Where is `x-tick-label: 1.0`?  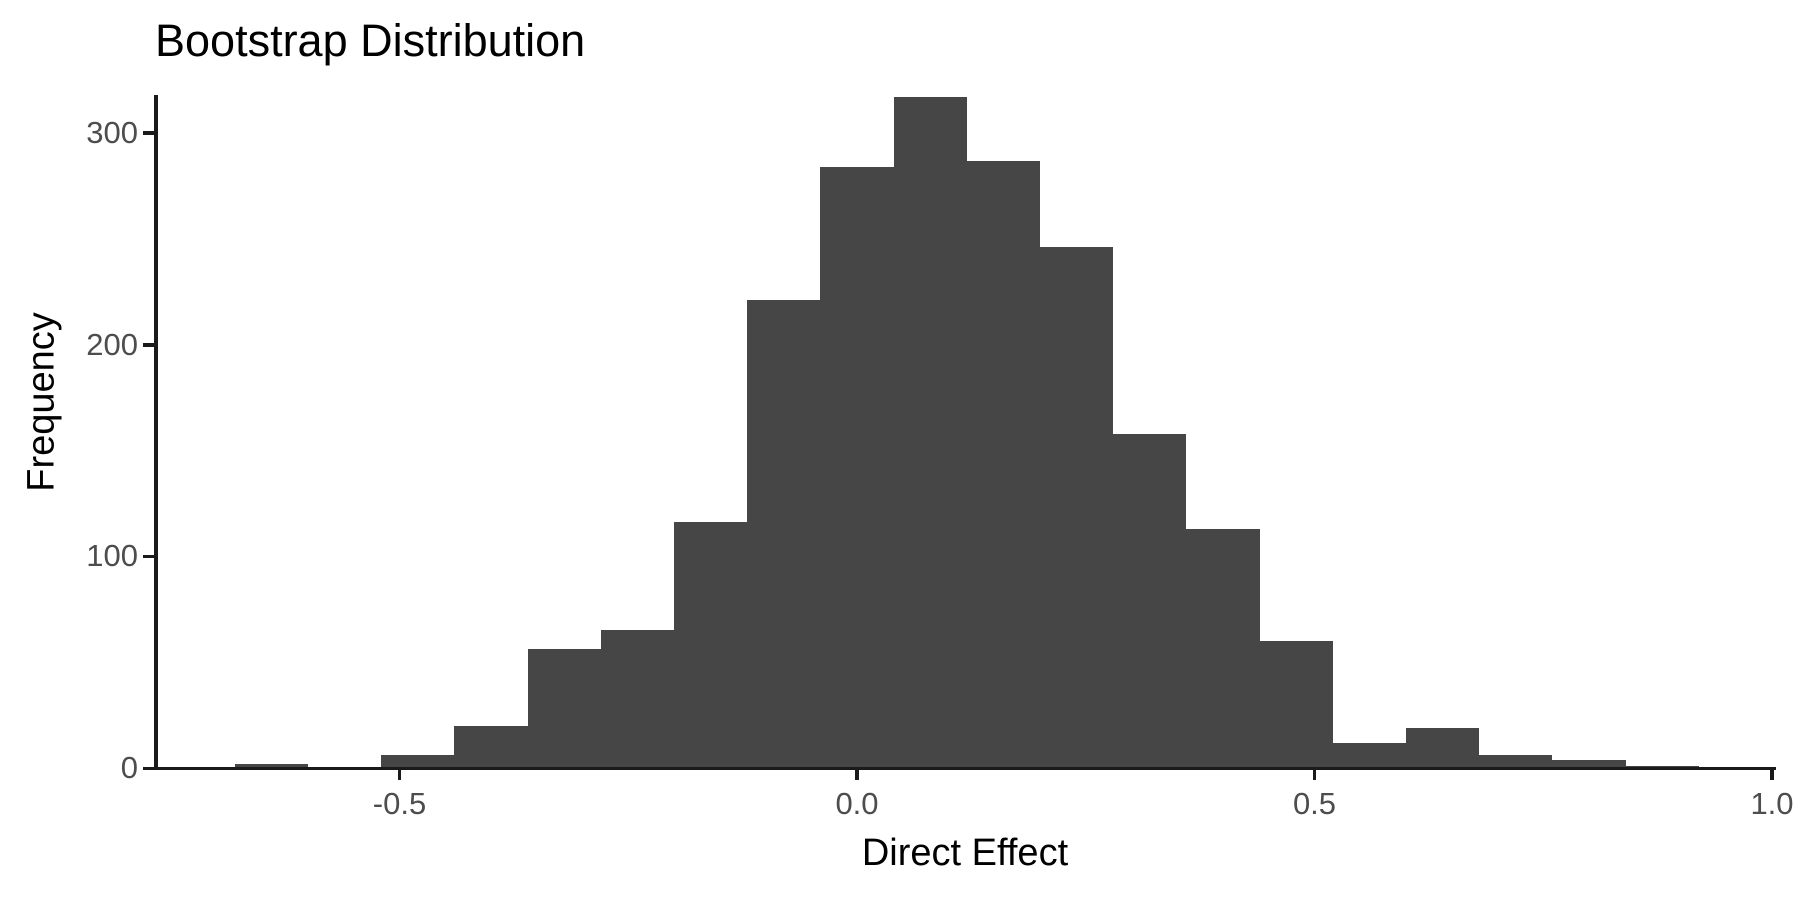
x-tick-label: 1.0 is located at coordinates (1772, 803).